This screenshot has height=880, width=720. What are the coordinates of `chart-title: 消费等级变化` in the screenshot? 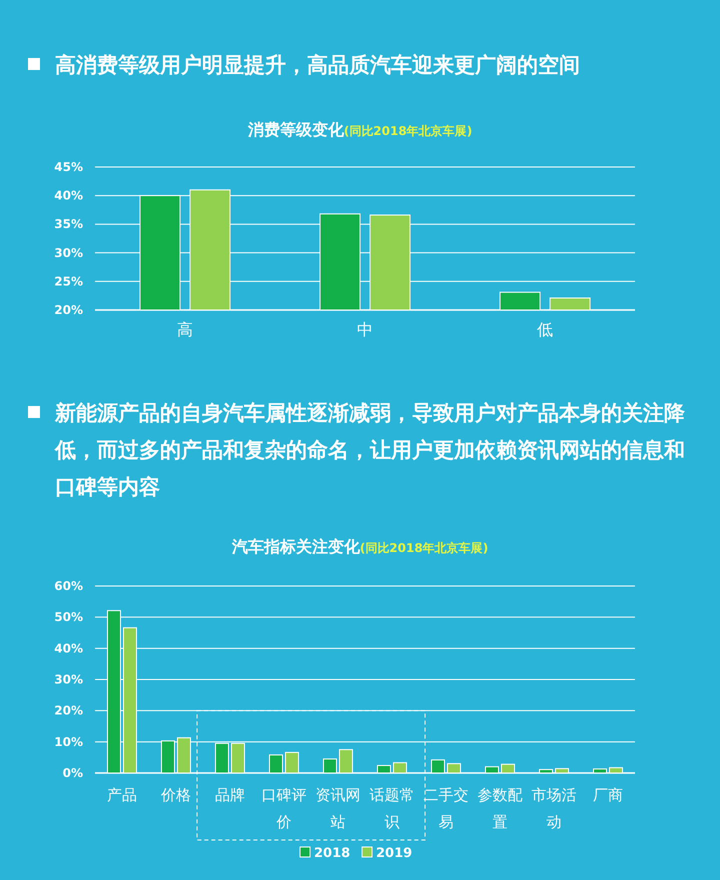 It's located at (295, 129).